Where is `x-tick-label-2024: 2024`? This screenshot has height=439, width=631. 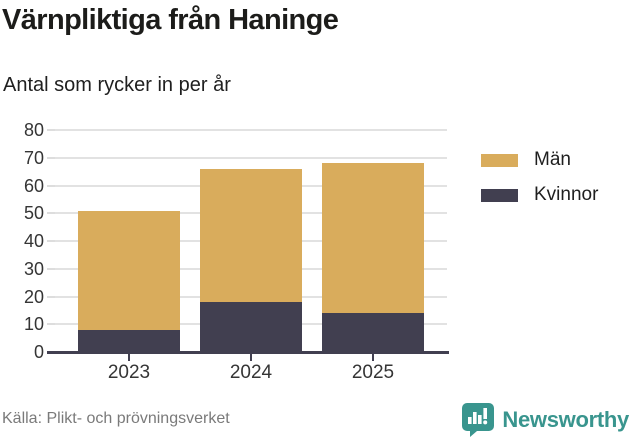
x-tick-label-2024: 2024 is located at coordinates (251, 372).